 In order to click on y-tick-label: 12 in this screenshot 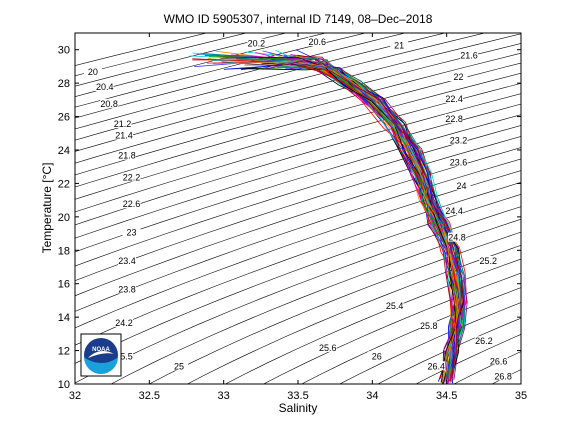, I will do `click(64, 352)`.